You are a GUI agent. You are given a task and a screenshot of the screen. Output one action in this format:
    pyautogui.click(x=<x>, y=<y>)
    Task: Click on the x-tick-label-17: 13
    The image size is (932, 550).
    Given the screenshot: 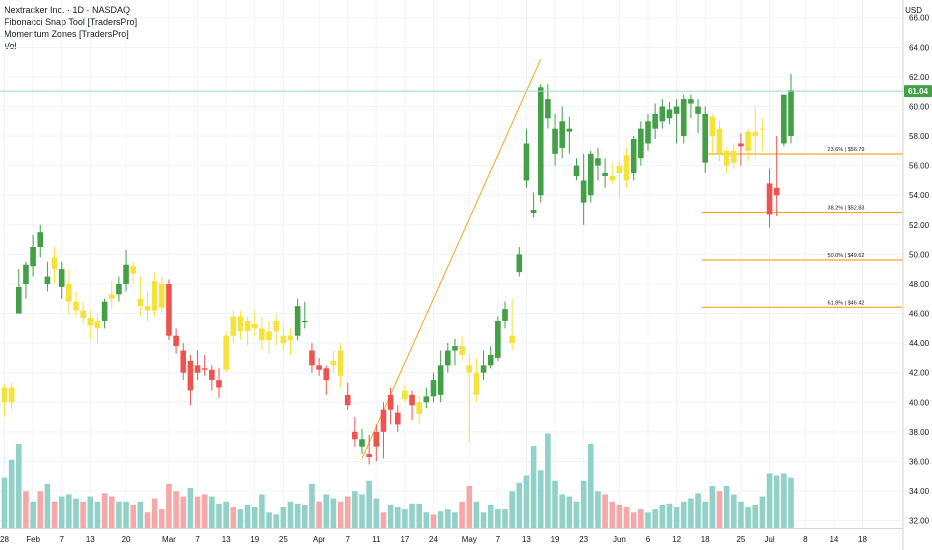 What is the action you would take?
    pyautogui.click(x=526, y=539)
    